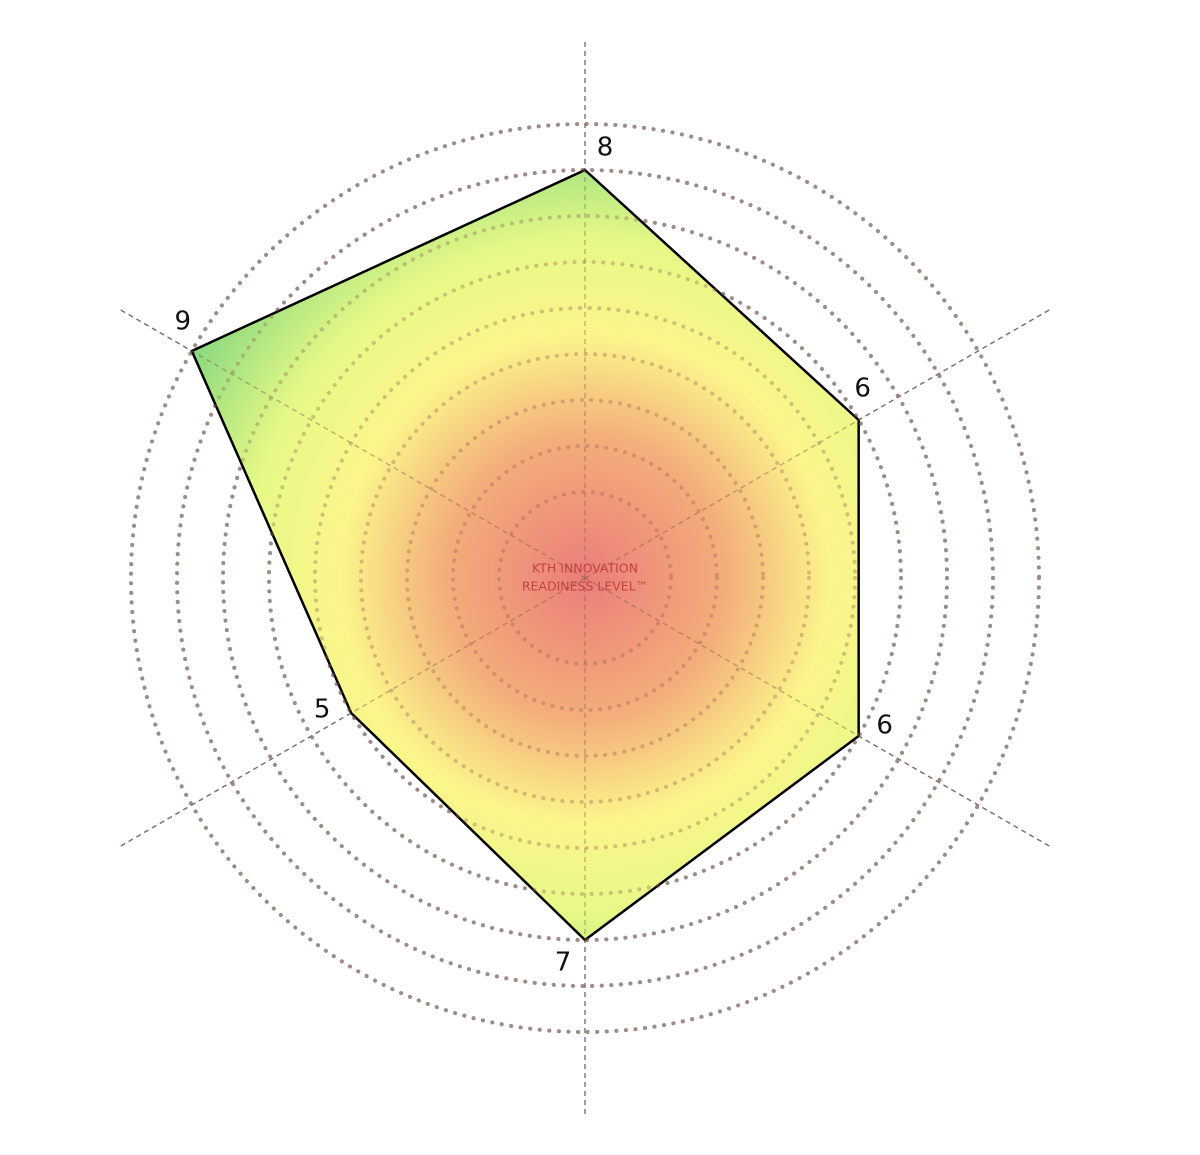  I want to click on value-label: 8, so click(605, 148).